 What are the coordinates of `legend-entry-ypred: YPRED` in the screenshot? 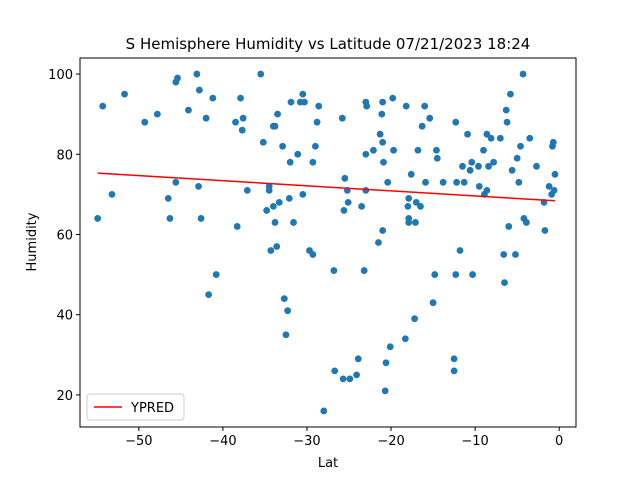 It's located at (152, 408).